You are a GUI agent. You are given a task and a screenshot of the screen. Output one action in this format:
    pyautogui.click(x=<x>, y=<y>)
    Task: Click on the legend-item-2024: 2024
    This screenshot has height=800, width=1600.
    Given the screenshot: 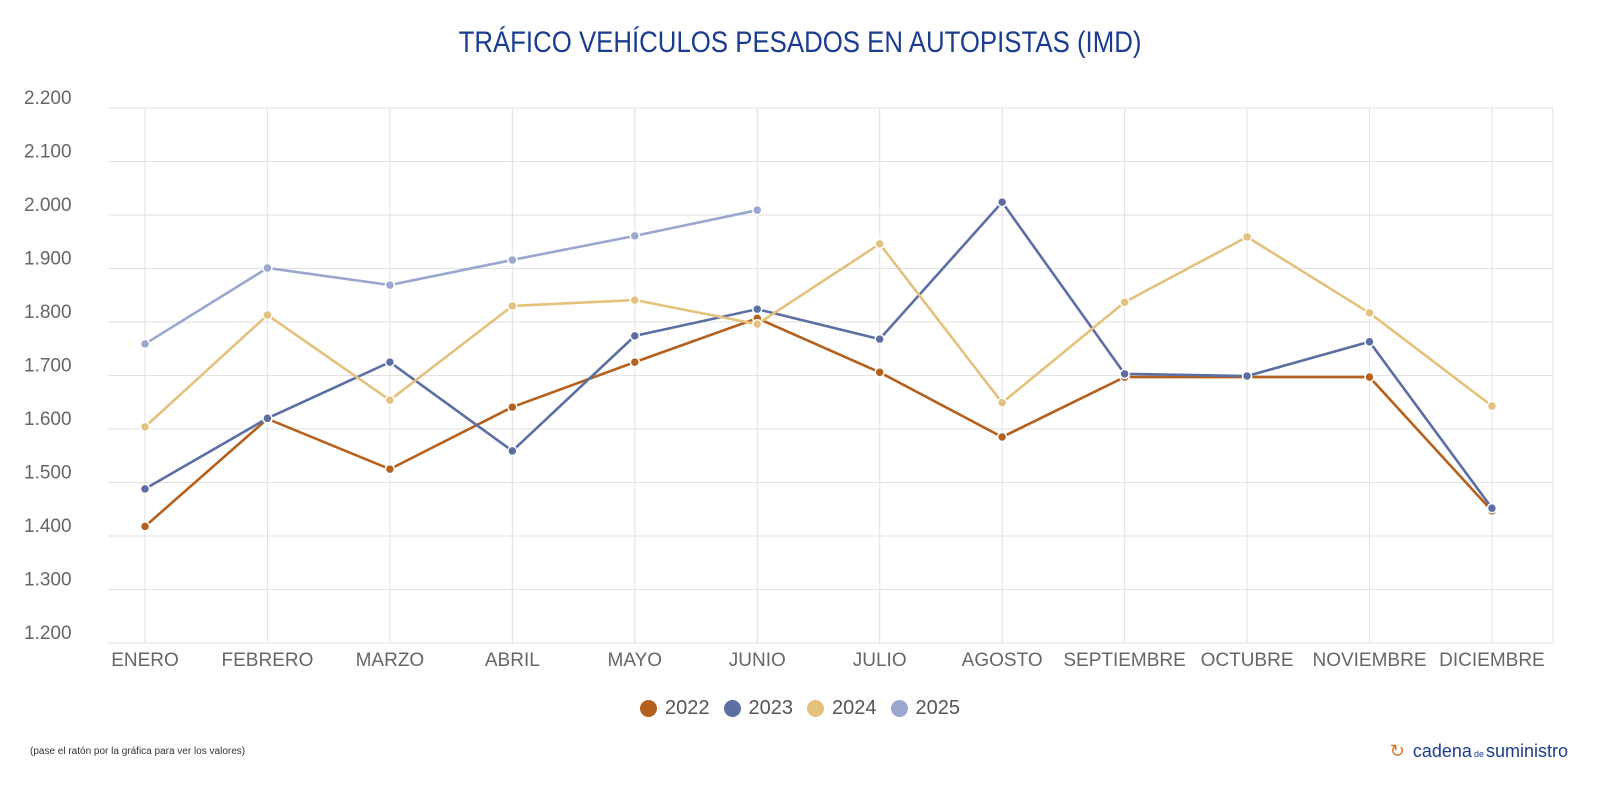 What is the action you would take?
    pyautogui.click(x=842, y=708)
    